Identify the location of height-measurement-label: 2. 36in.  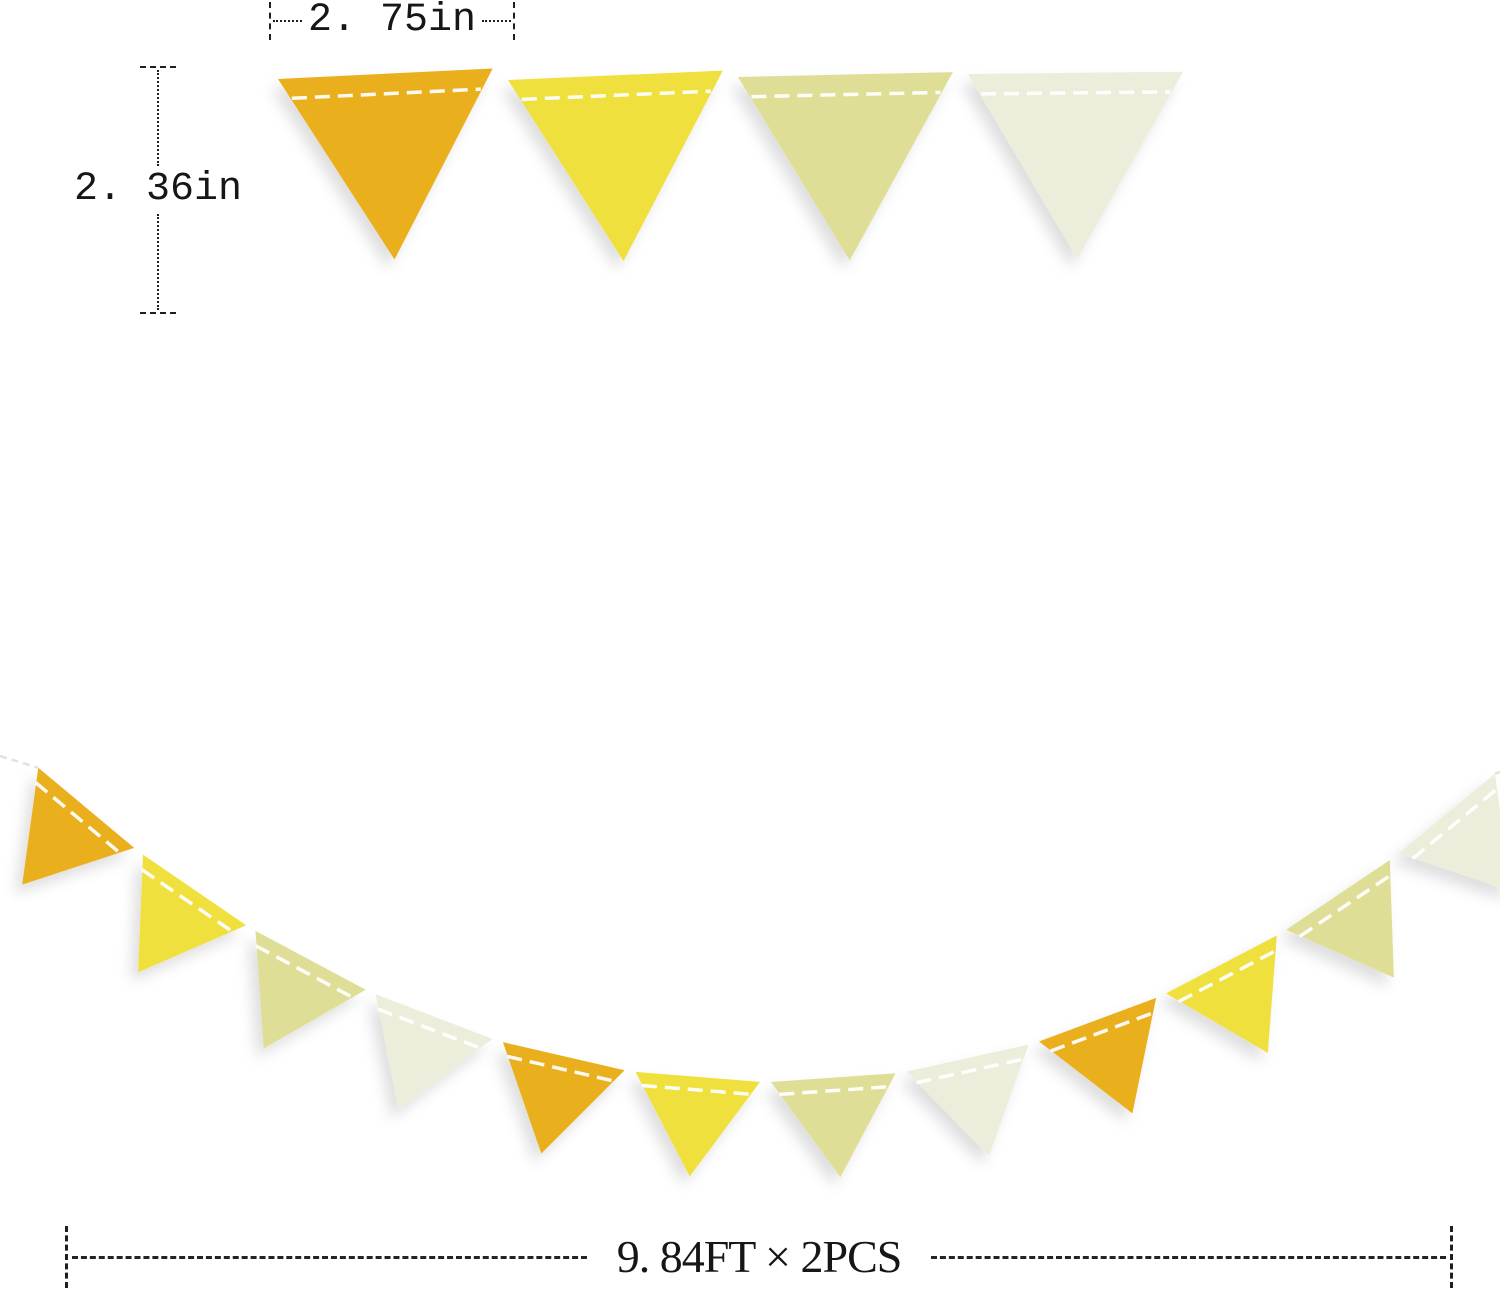
(158, 189).